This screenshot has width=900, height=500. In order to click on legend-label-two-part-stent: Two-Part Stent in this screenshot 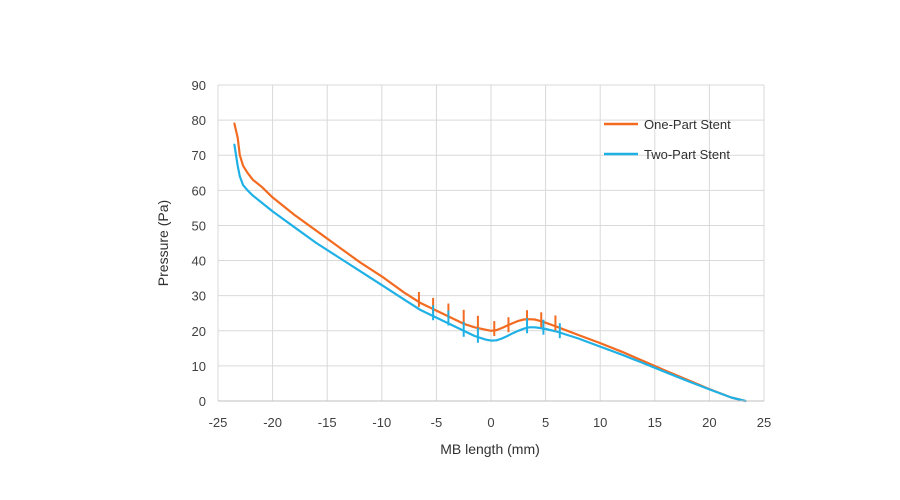, I will do `click(687, 154)`.